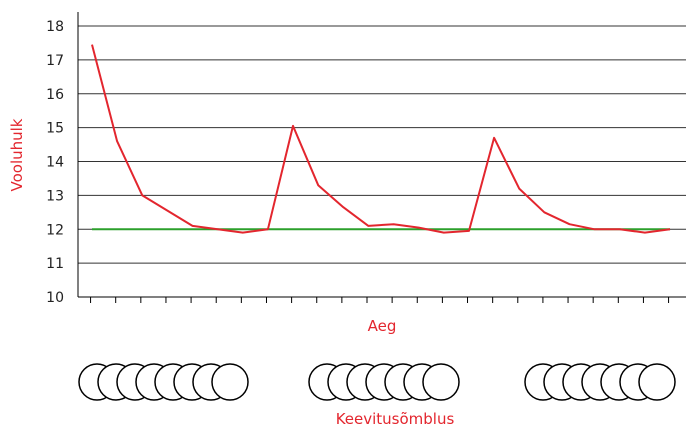  I want to click on x-axis-title: Aeg, so click(382, 326).